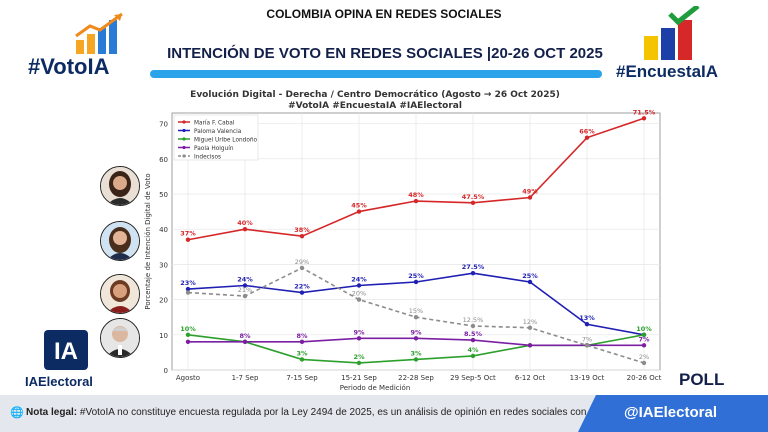  What do you see at coordinates (473, 267) in the screenshot?
I see `data-label: 27.5%` at bounding box center [473, 267].